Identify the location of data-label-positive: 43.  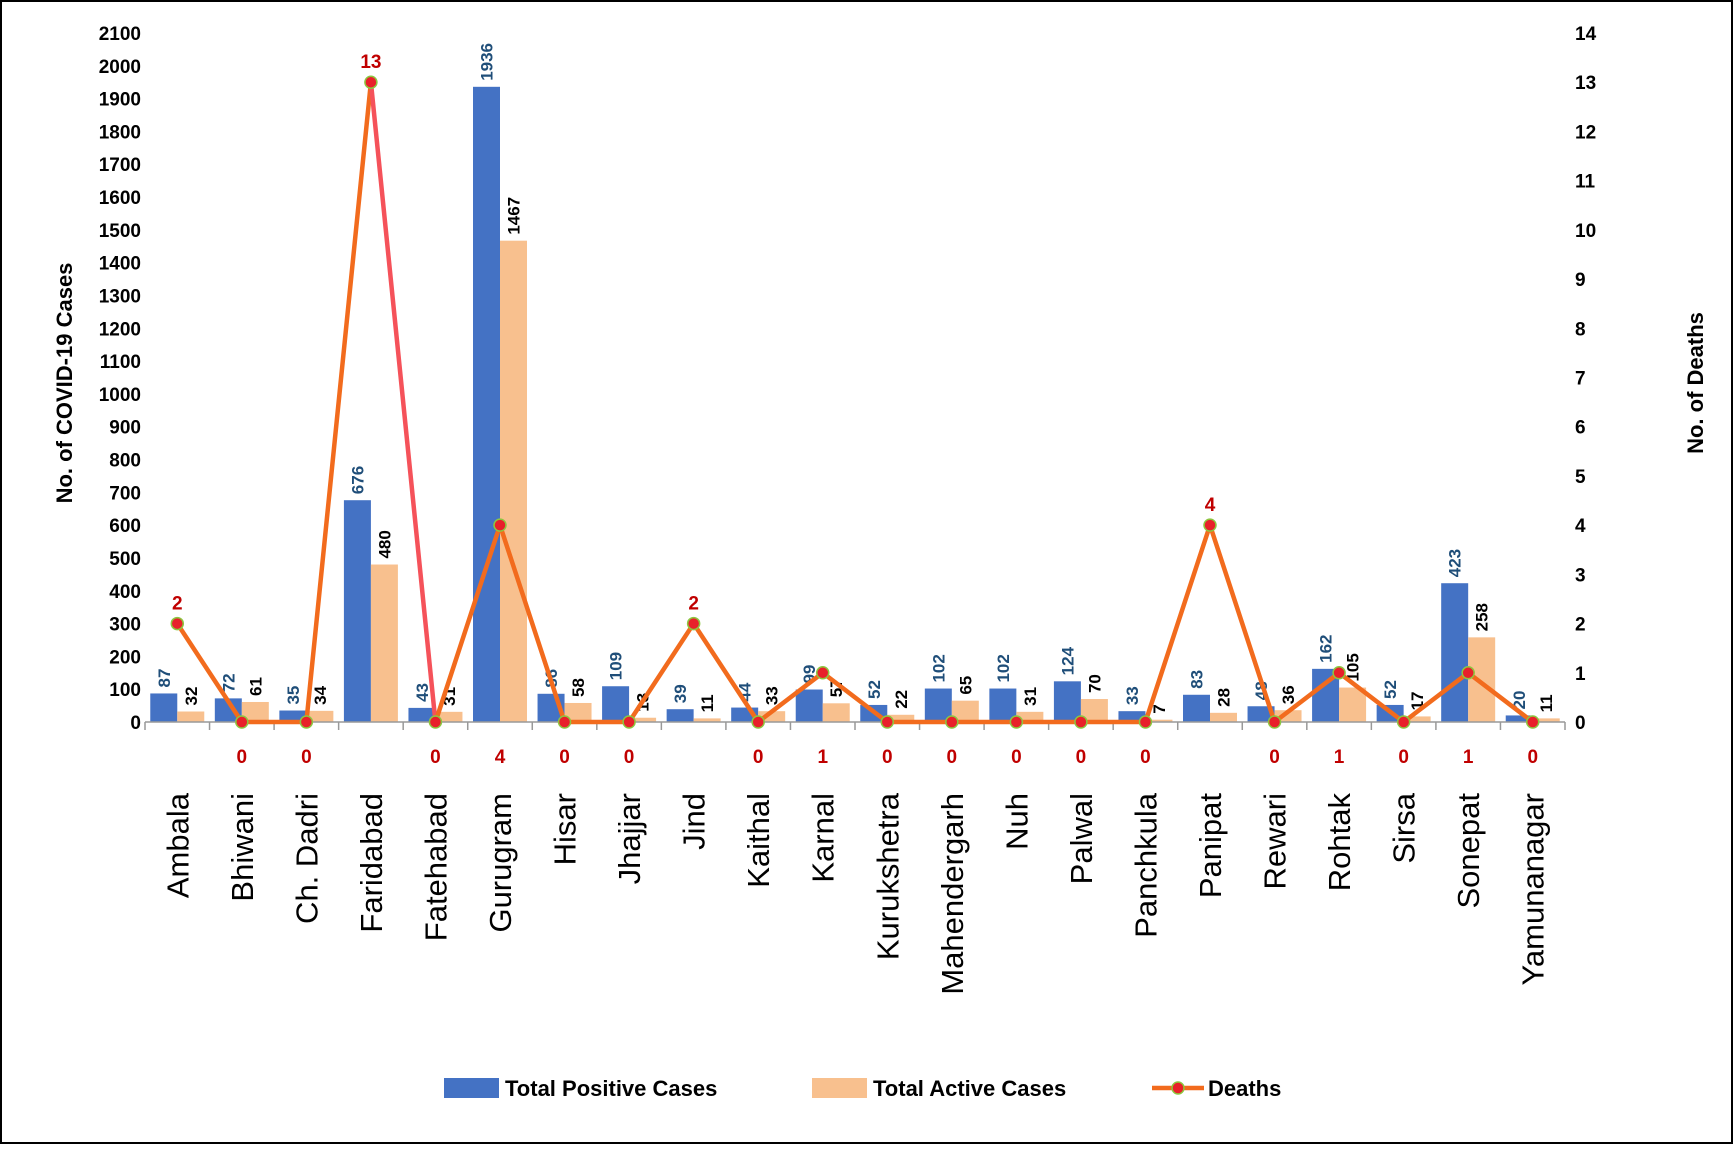
(422, 692).